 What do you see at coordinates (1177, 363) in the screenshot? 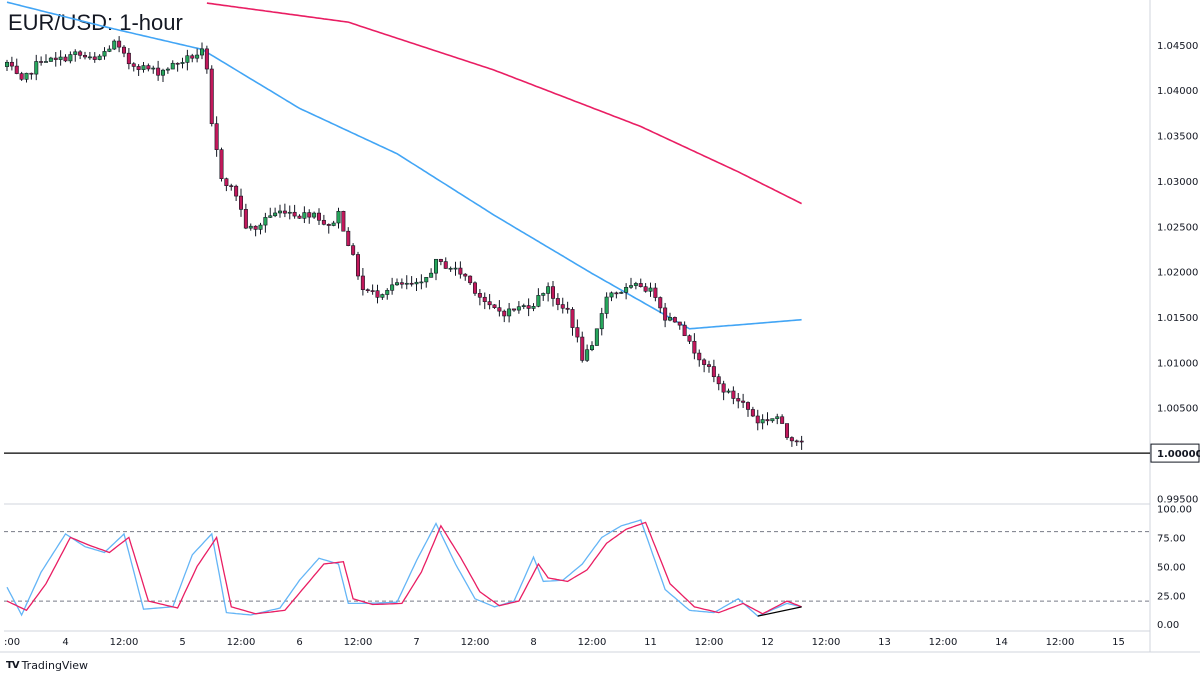
I see `price-tick-label: 1.01000` at bounding box center [1177, 363].